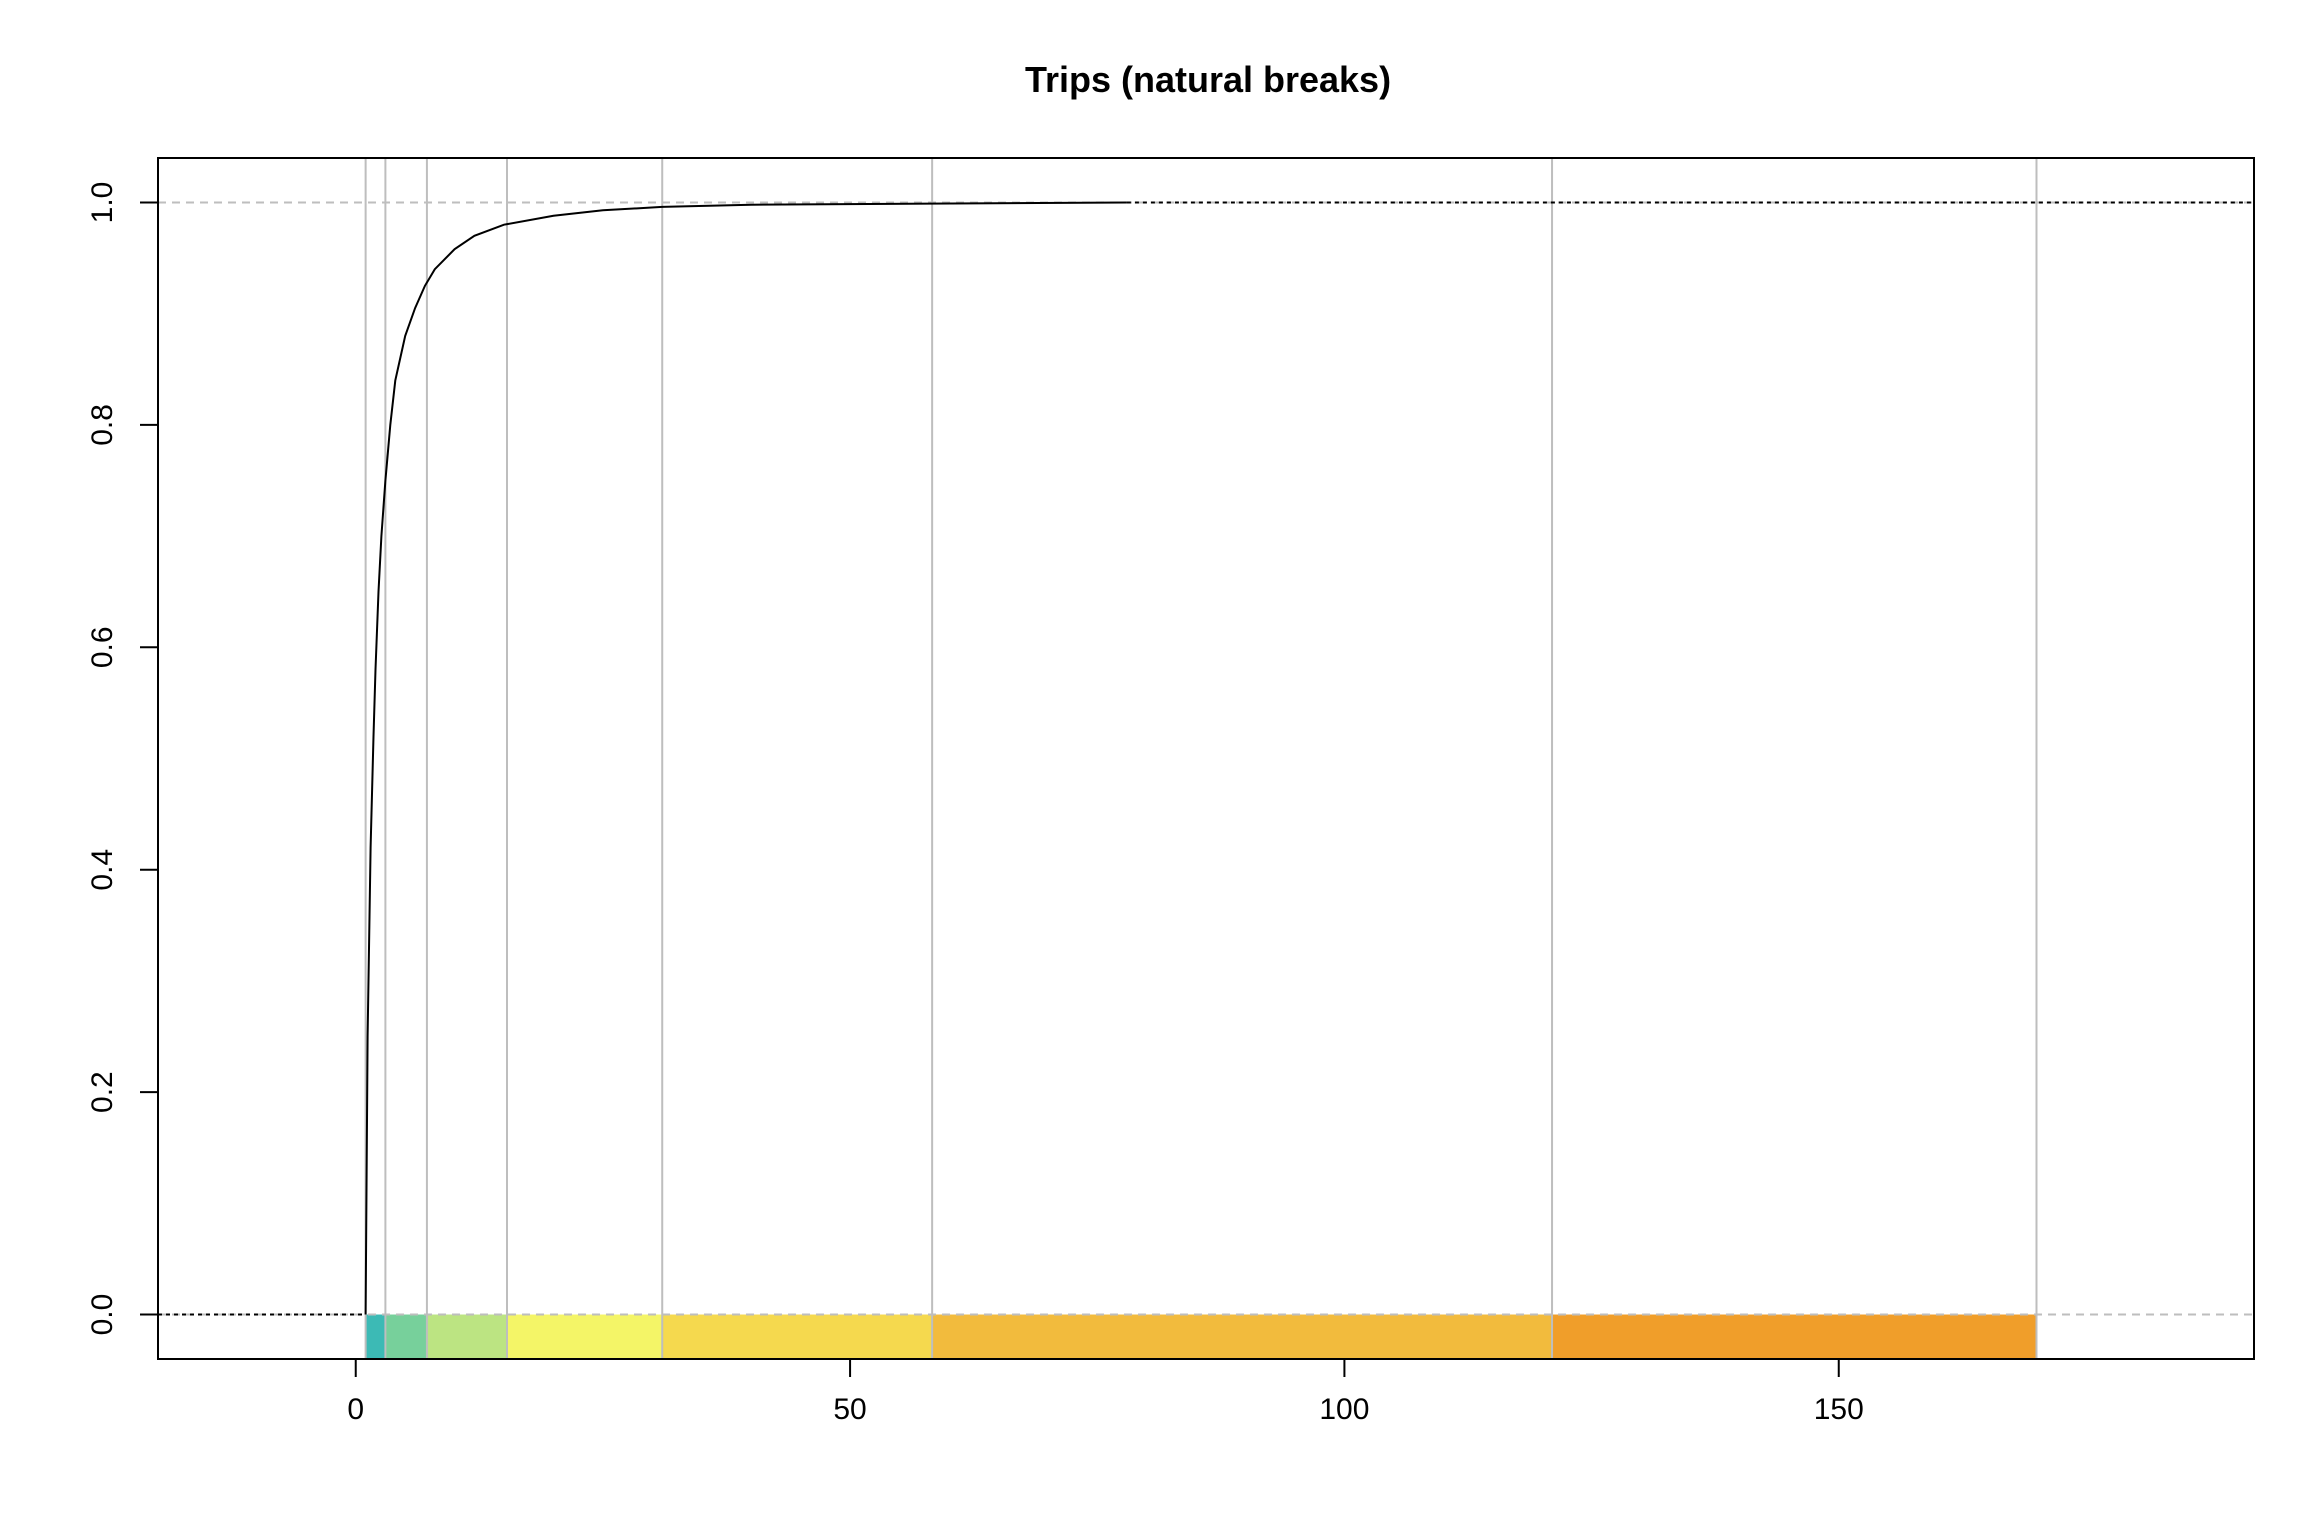  I want to click on chart-title: Trips (natural breaks), so click(1208, 79).